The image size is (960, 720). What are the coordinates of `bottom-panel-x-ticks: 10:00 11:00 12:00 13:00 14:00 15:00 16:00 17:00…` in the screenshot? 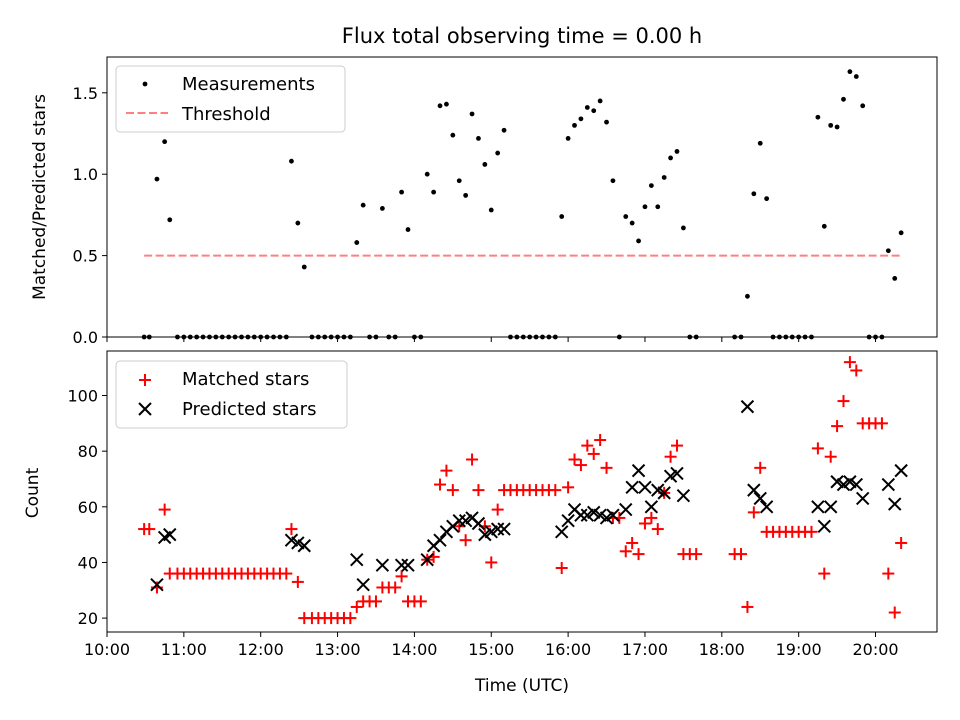 It's located at (491, 645).